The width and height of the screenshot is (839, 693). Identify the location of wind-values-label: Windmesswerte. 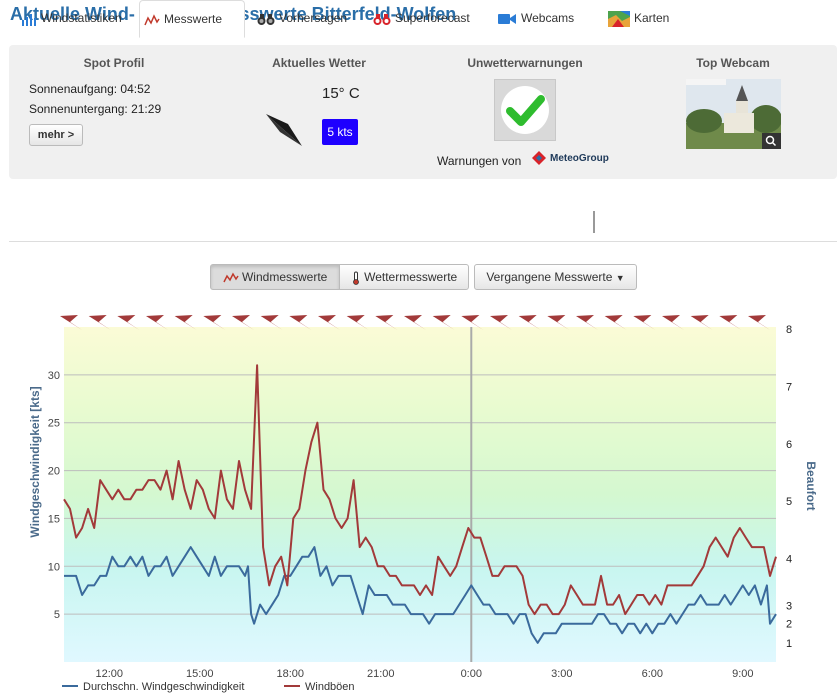
(284, 277).